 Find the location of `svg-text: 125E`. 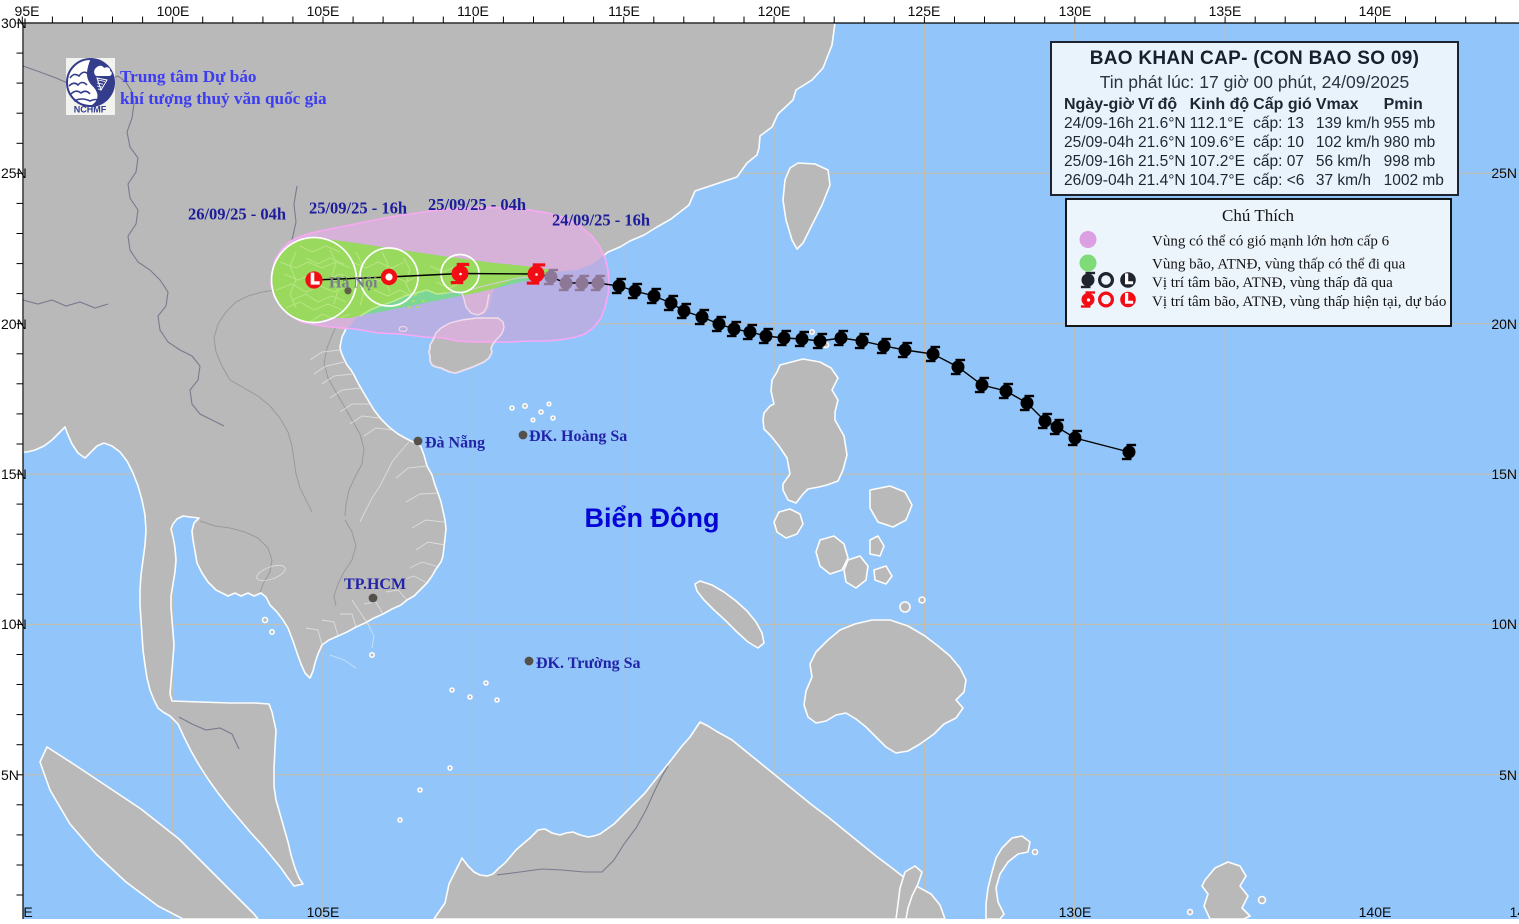

svg-text: 125E is located at coordinates (924, 11).